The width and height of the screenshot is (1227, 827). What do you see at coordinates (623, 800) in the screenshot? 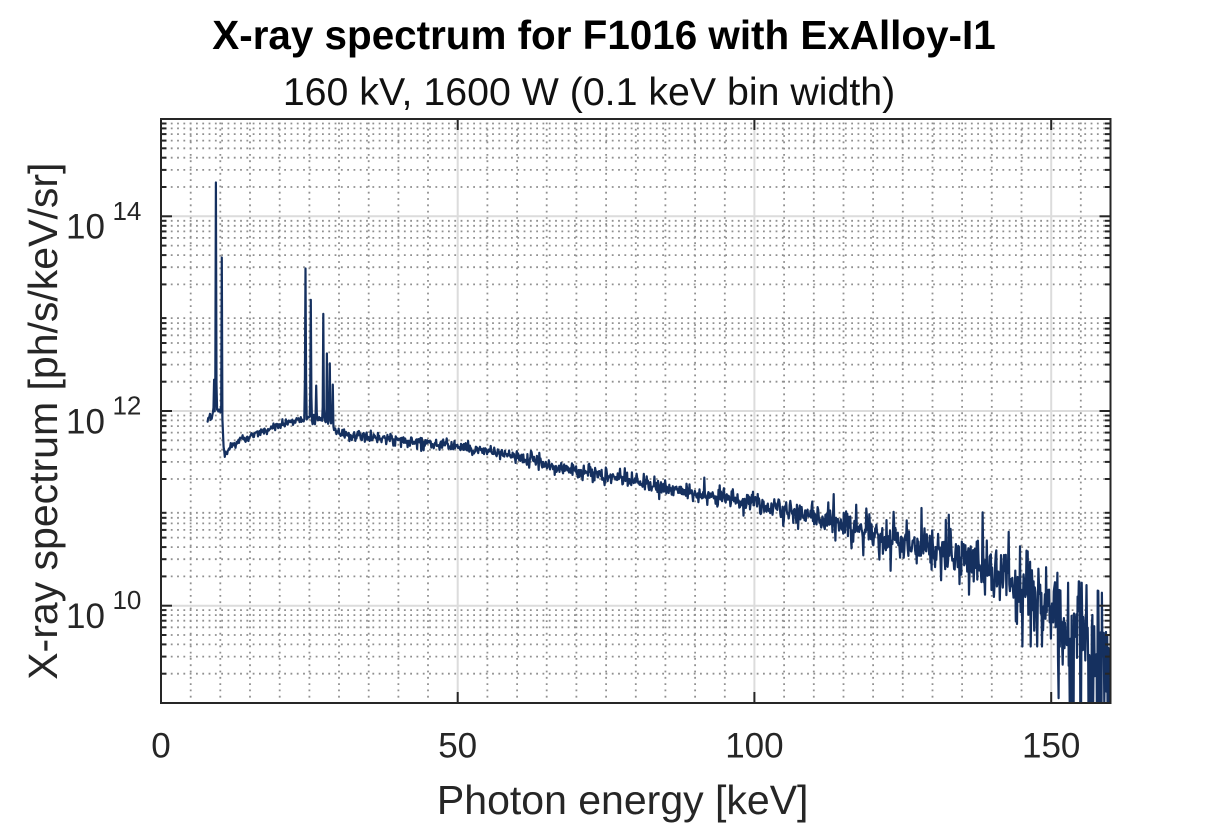
I see `svg-text: Photon energy [keV]` at bounding box center [623, 800].